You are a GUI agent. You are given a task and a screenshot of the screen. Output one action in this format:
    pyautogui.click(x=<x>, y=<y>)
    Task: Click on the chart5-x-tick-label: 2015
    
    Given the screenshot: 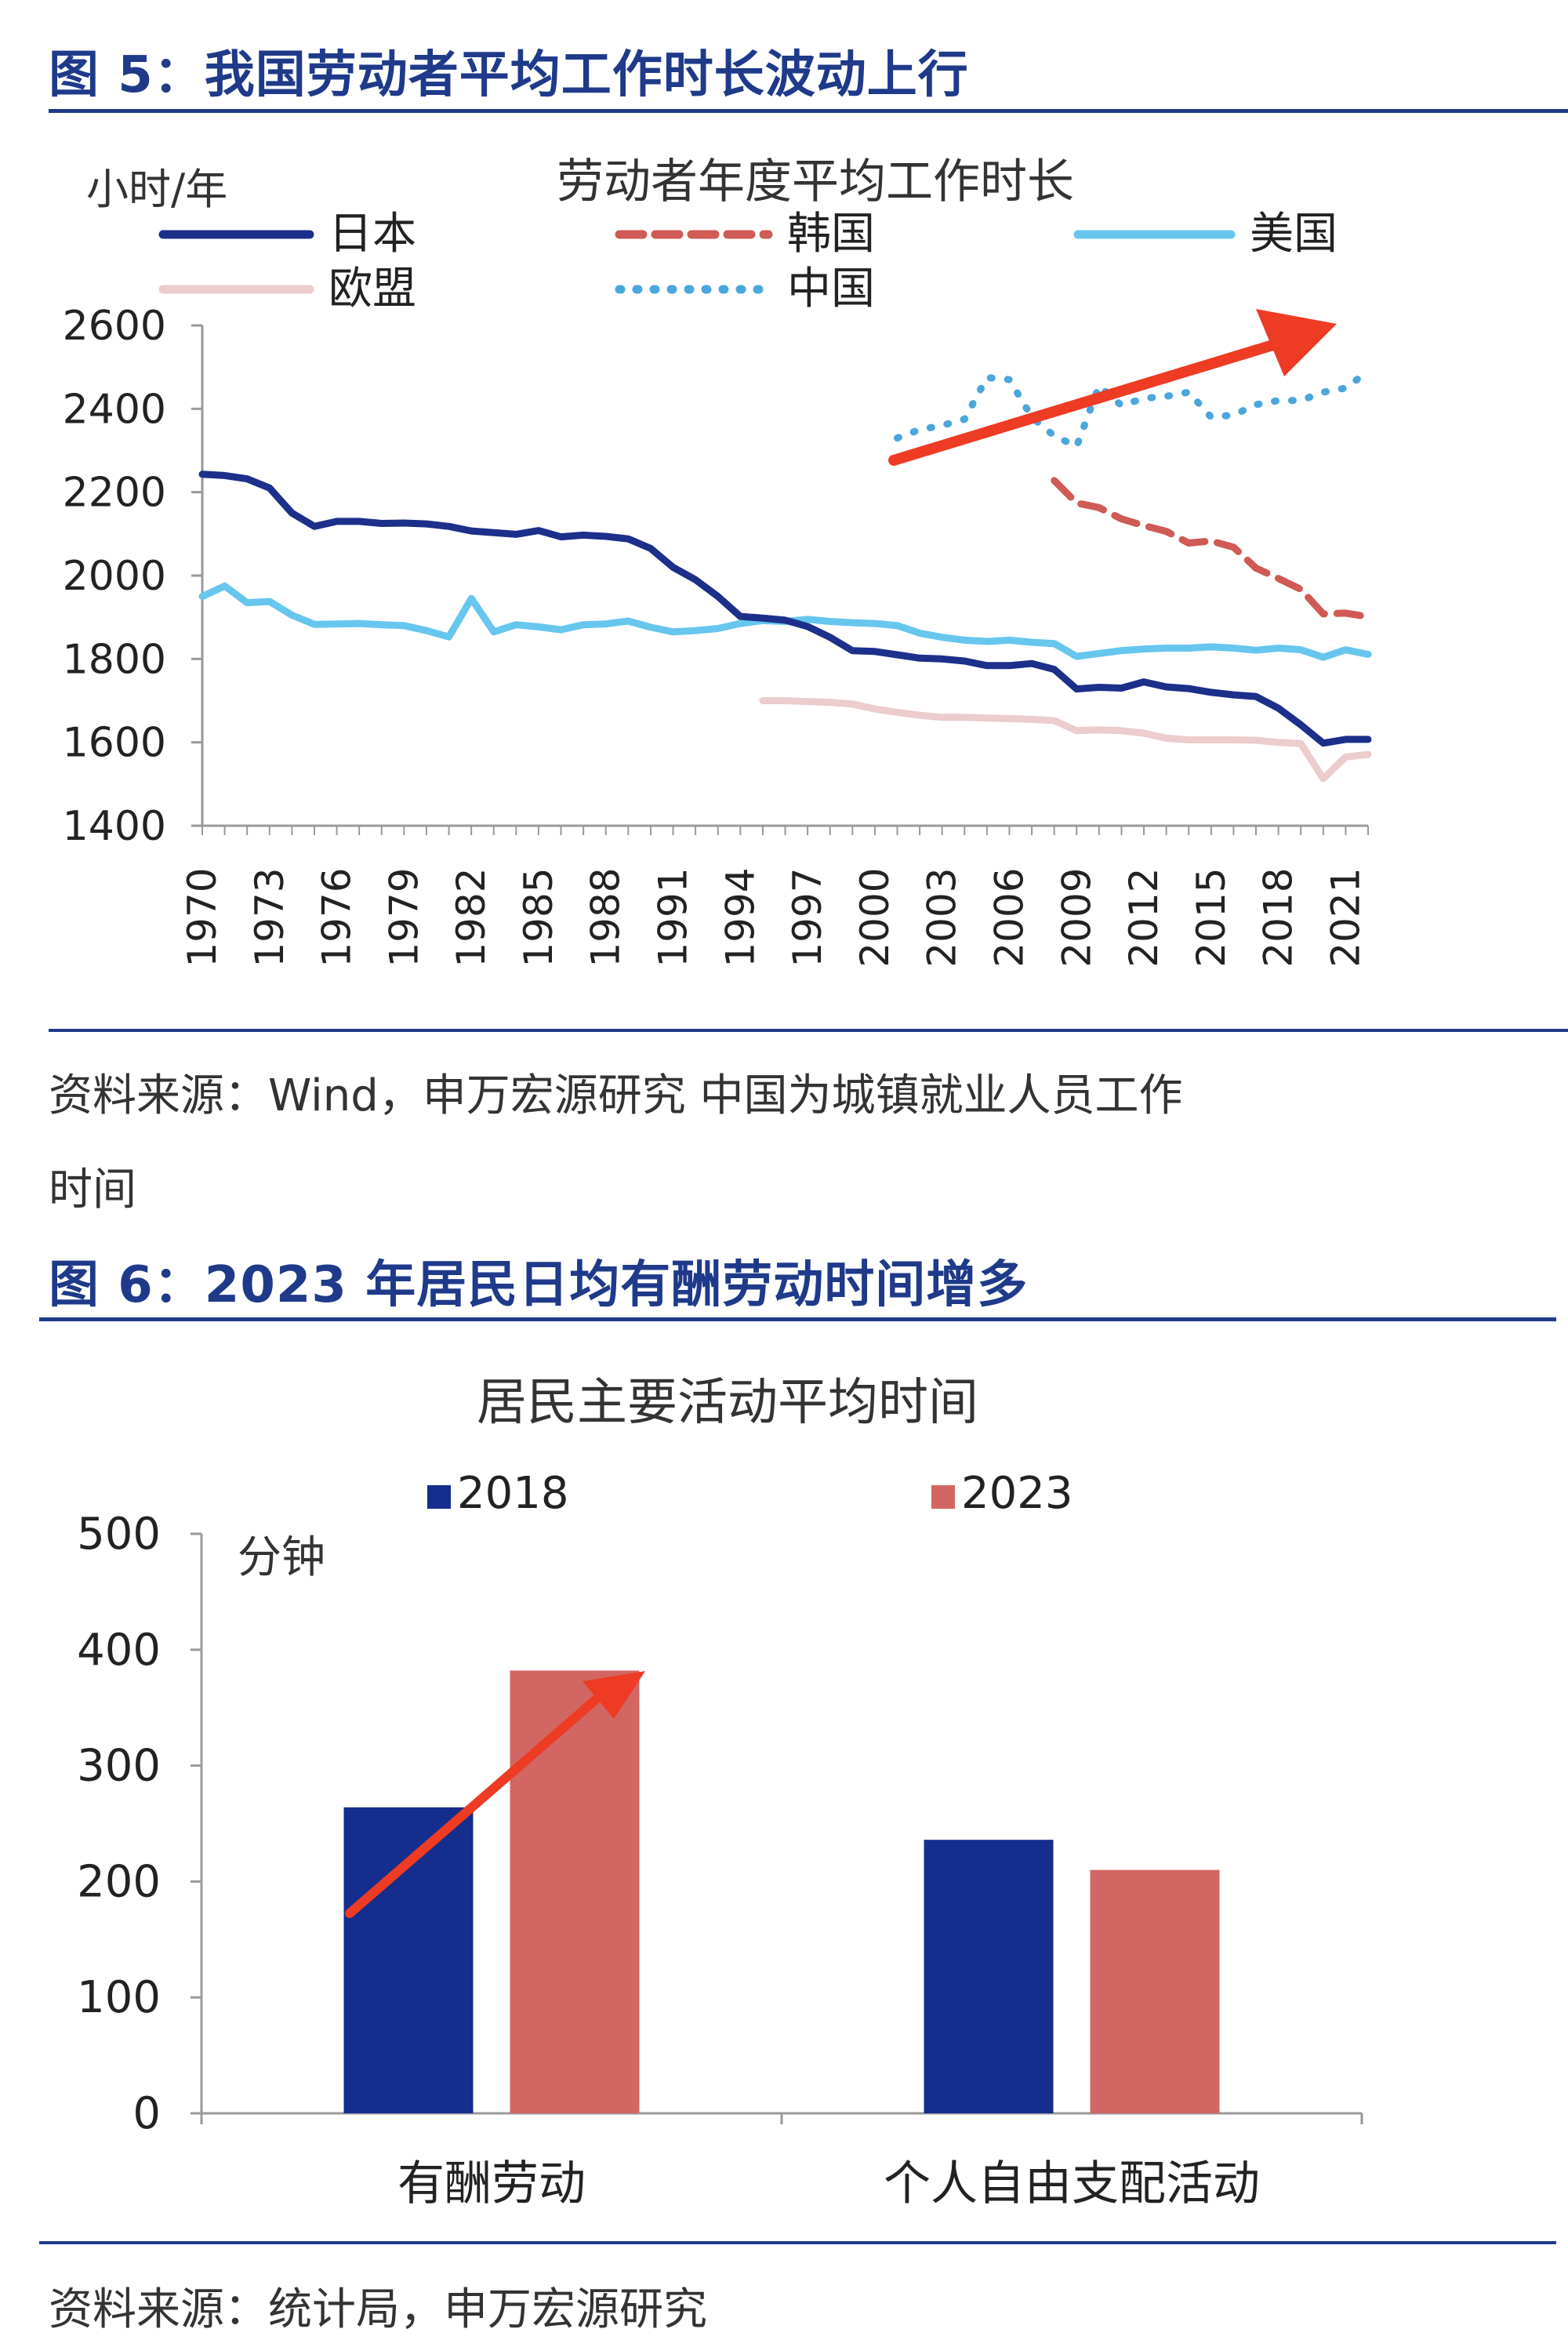 What is the action you would take?
    pyautogui.click(x=1211, y=917)
    